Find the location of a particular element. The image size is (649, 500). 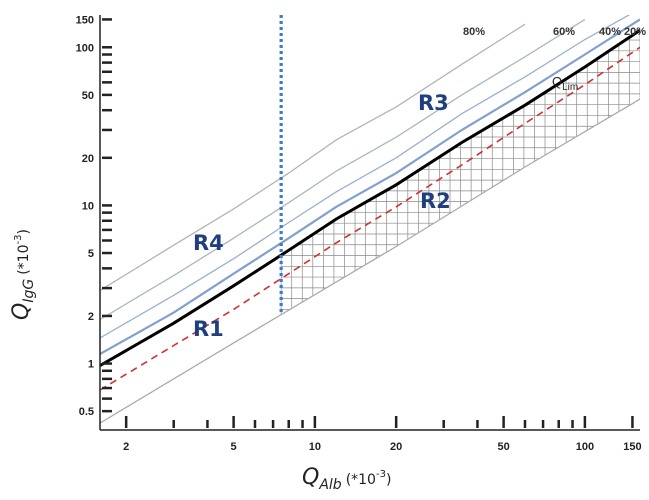

x-axis-title-sub: Alb is located at coordinates (329, 485).